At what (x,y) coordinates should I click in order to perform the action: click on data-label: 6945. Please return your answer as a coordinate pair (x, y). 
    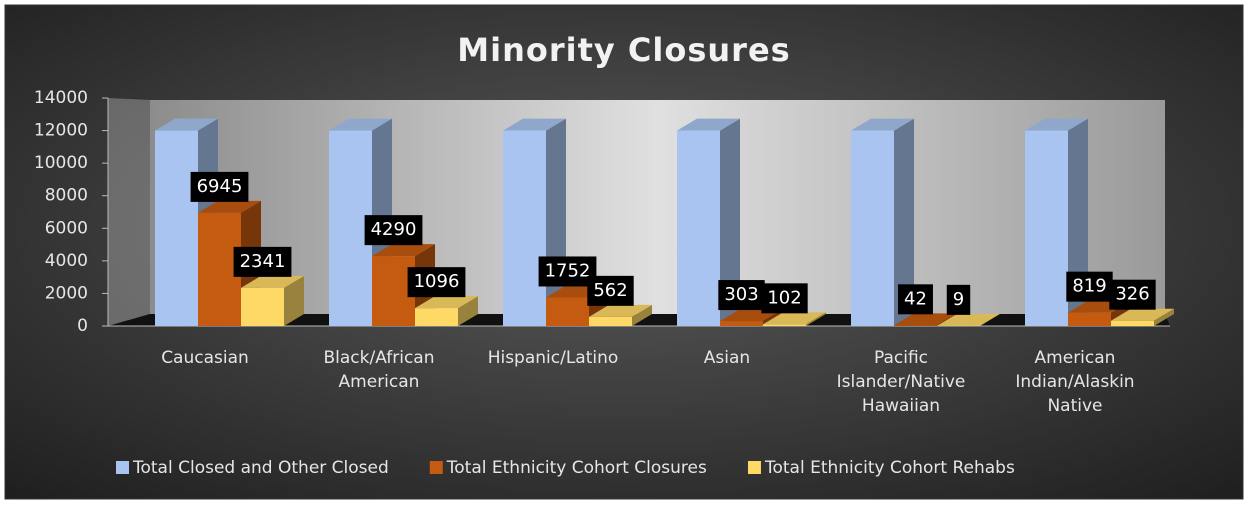
    Looking at the image, I should click on (220, 186).